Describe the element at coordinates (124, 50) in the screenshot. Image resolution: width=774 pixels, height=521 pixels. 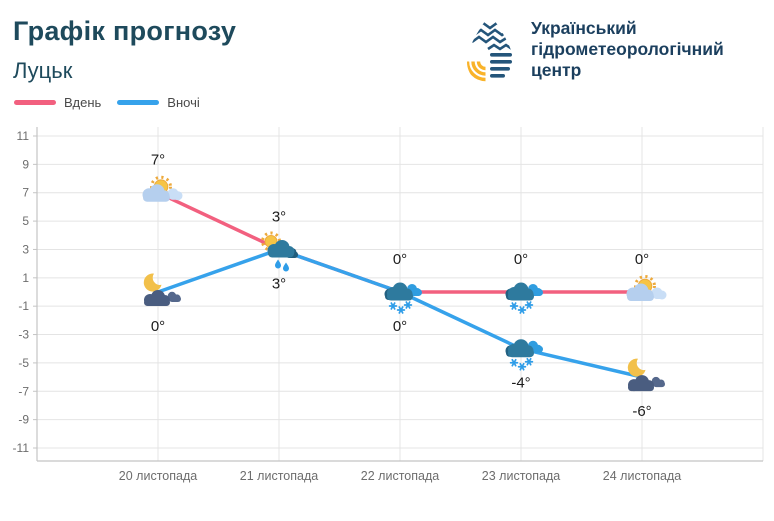
I see `page-header: Графік прогнозу Луцьк` at that location.